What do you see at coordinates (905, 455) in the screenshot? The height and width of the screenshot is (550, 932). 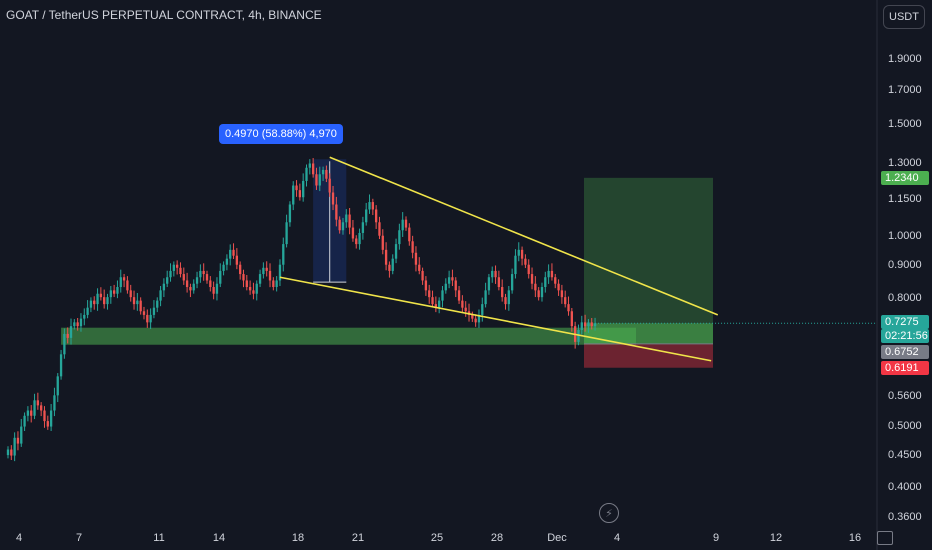 I see `y-tick-label: 0.4500` at bounding box center [905, 455].